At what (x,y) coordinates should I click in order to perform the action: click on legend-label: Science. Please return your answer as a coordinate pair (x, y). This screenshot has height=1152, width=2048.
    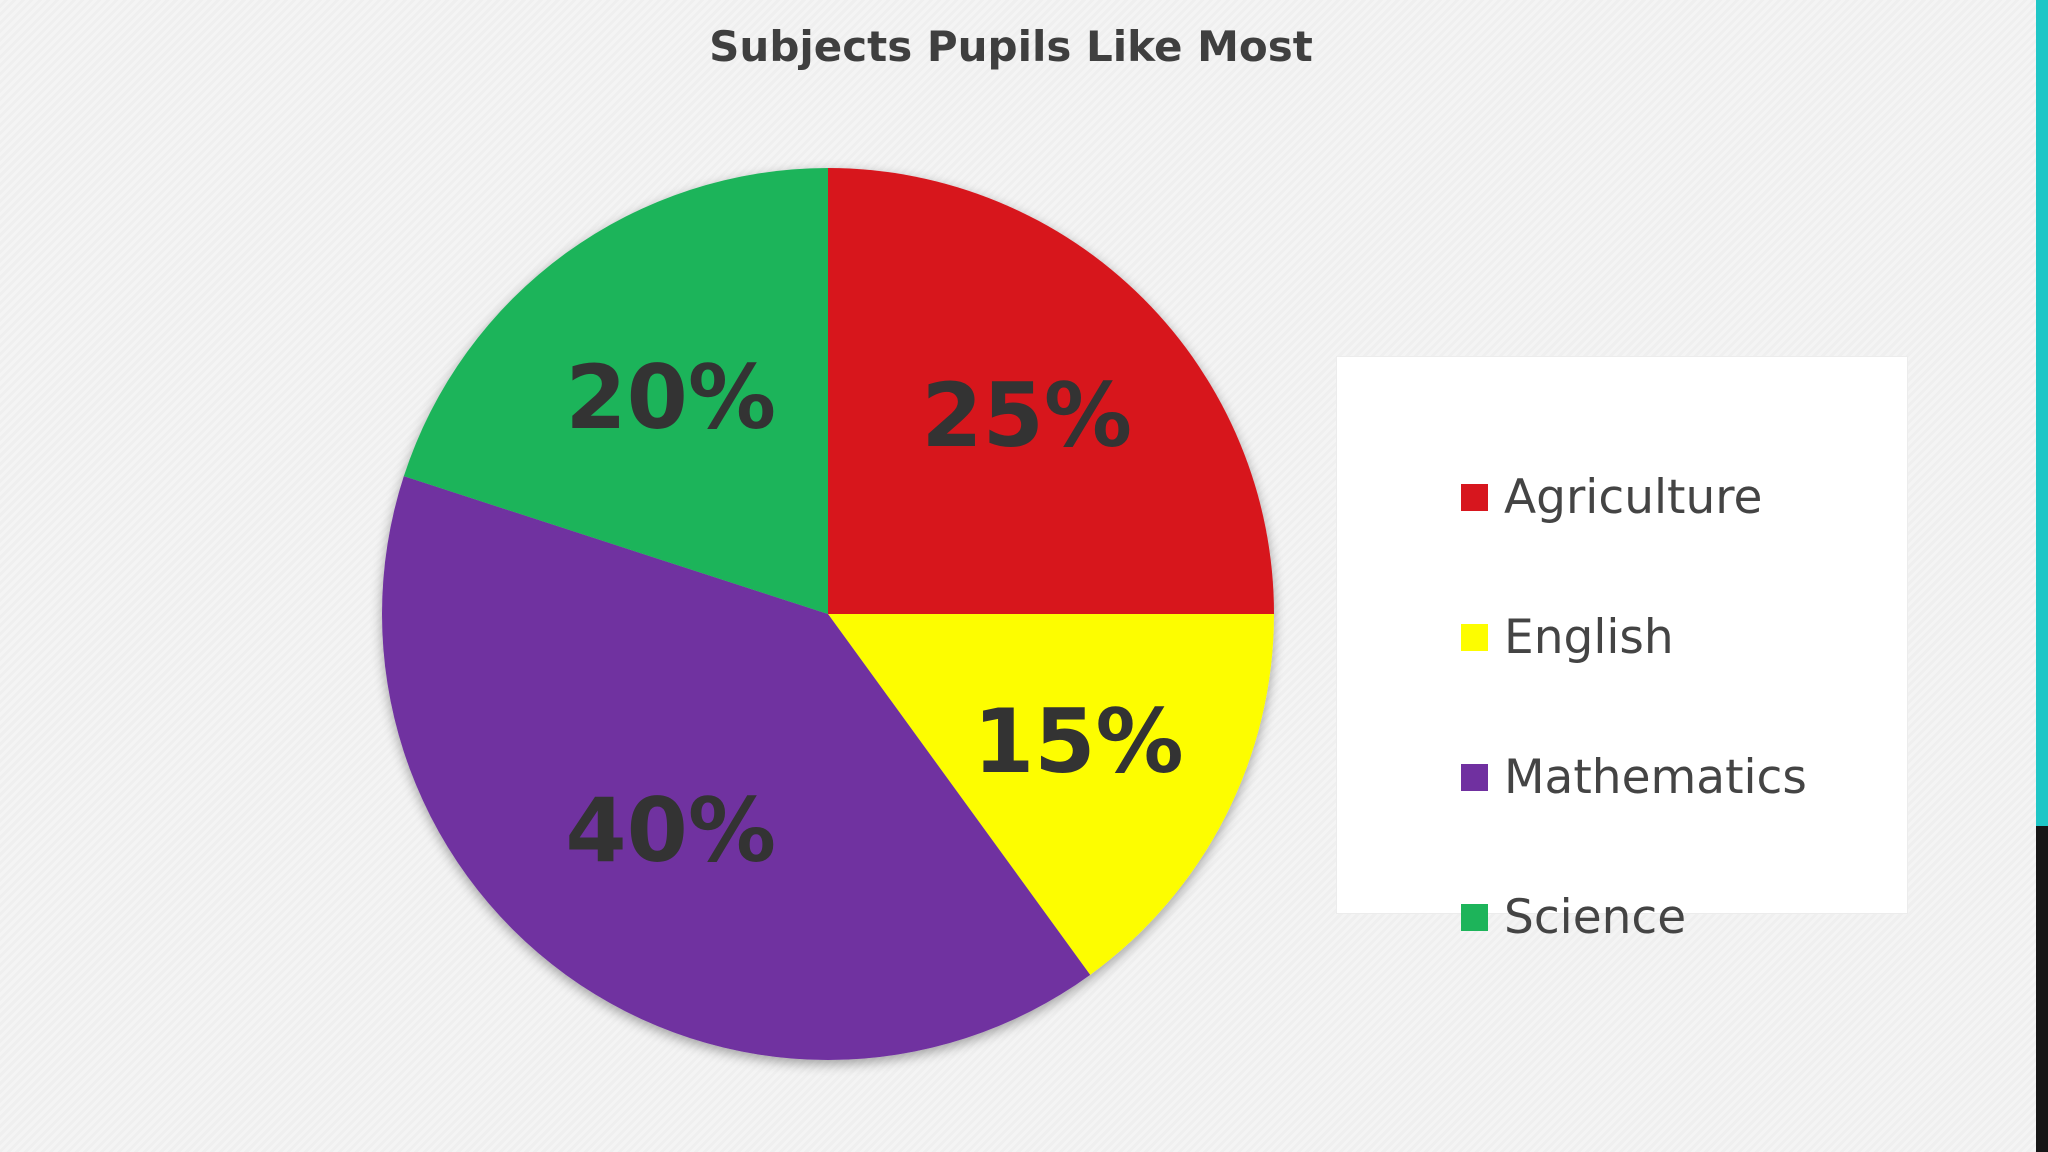
    Looking at the image, I should click on (1595, 917).